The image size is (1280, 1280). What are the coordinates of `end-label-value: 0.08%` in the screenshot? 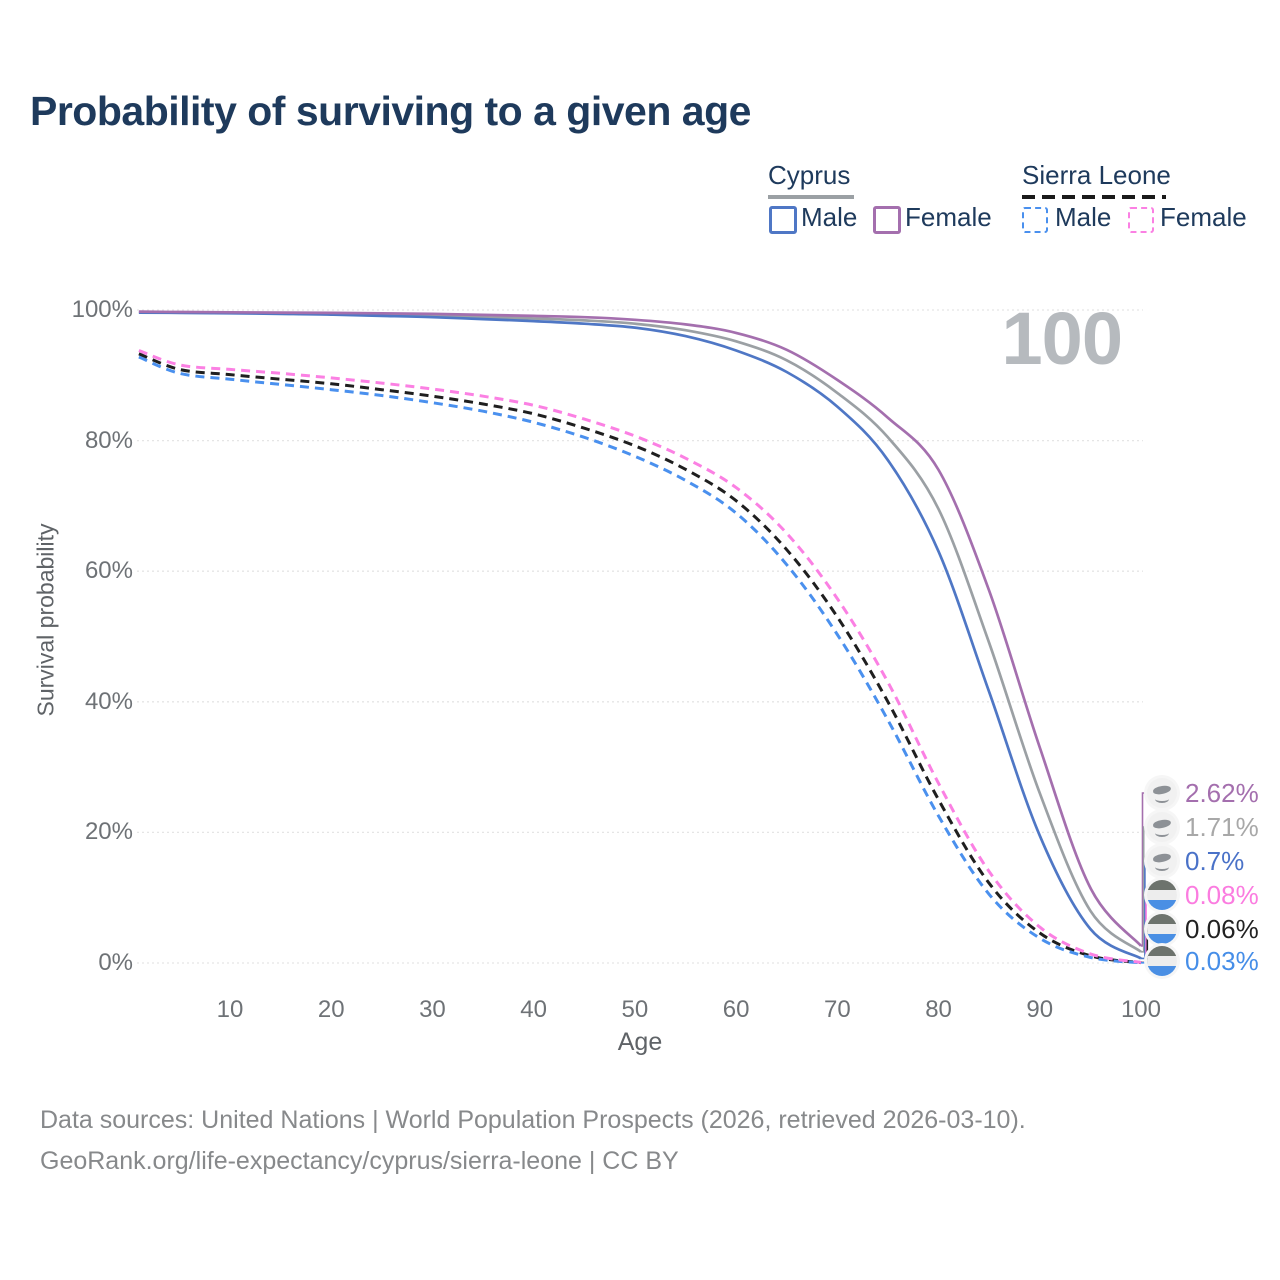 It's located at (1222, 894).